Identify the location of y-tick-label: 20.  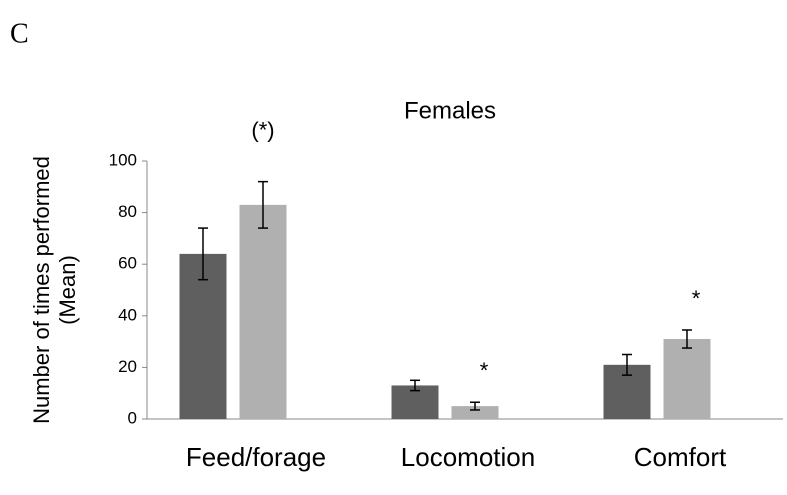
(127, 366).